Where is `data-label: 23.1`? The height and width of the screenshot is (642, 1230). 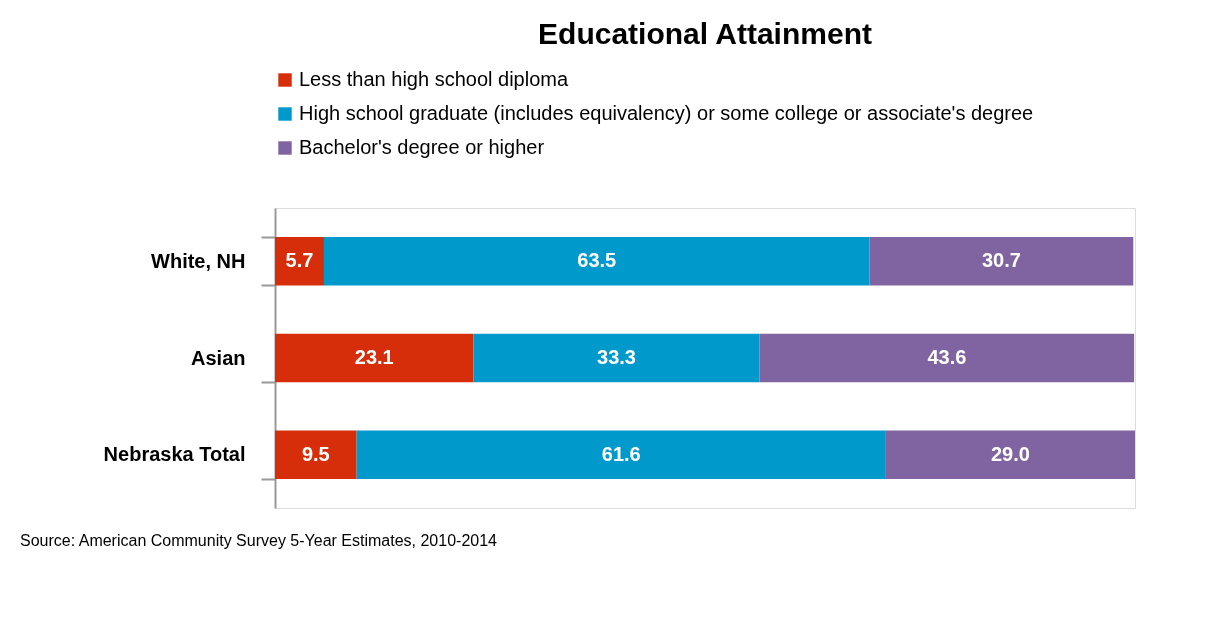
data-label: 23.1 is located at coordinates (374, 357).